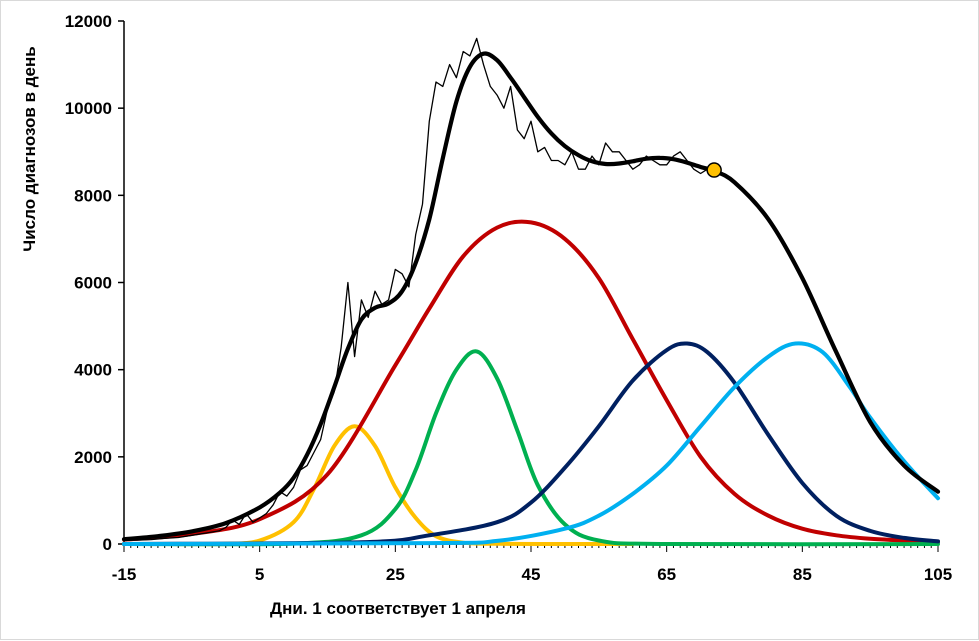 The height and width of the screenshot is (641, 979). I want to click on y-axis-label: Число диагнозов в день, so click(29, 148).